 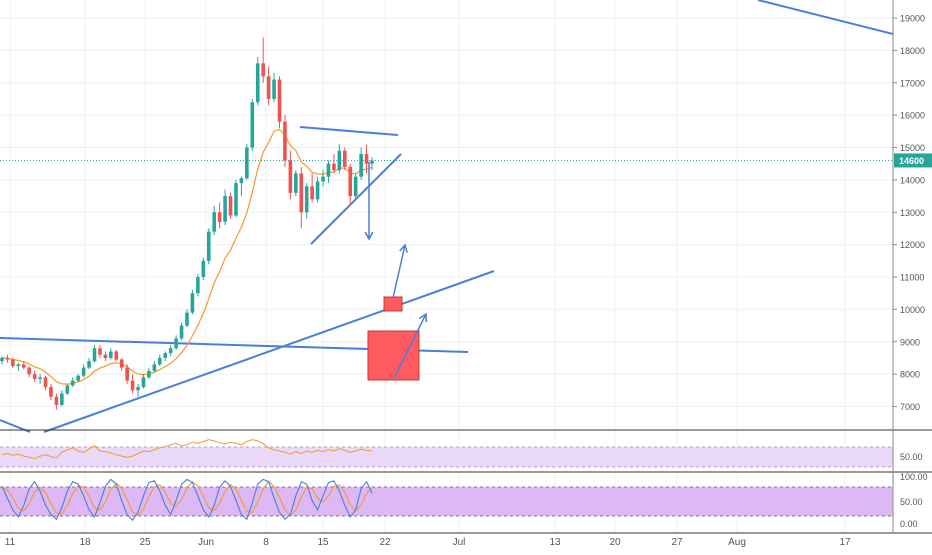 What do you see at coordinates (399, 271) in the screenshot?
I see `up-arrow-upper-shaft` at bounding box center [399, 271].